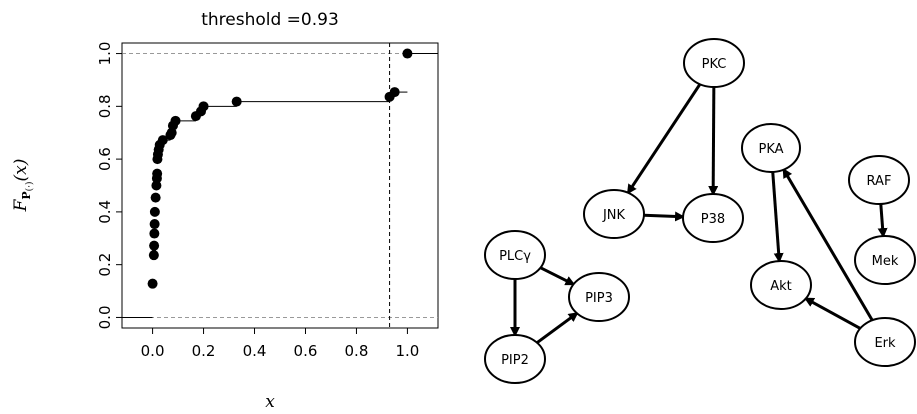 This screenshot has height=414, width=917. I want to click on graph-node-label: JNK, so click(614, 215).